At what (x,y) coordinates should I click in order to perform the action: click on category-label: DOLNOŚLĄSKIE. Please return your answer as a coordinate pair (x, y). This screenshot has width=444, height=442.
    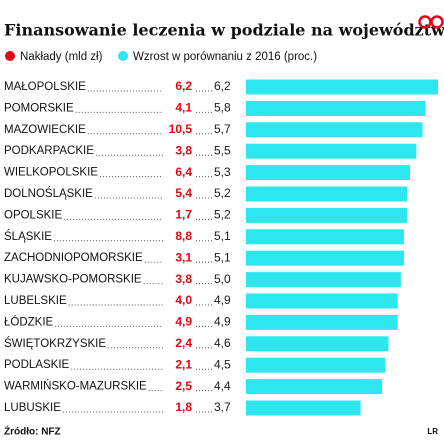
    Looking at the image, I should click on (48, 193).